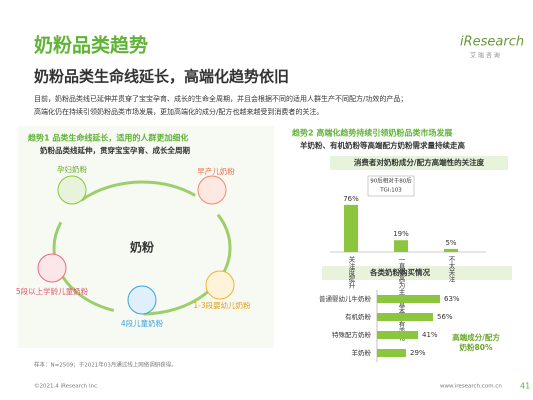  I want to click on copyright: ©2021.4 iResearch Inc., so click(66, 386).